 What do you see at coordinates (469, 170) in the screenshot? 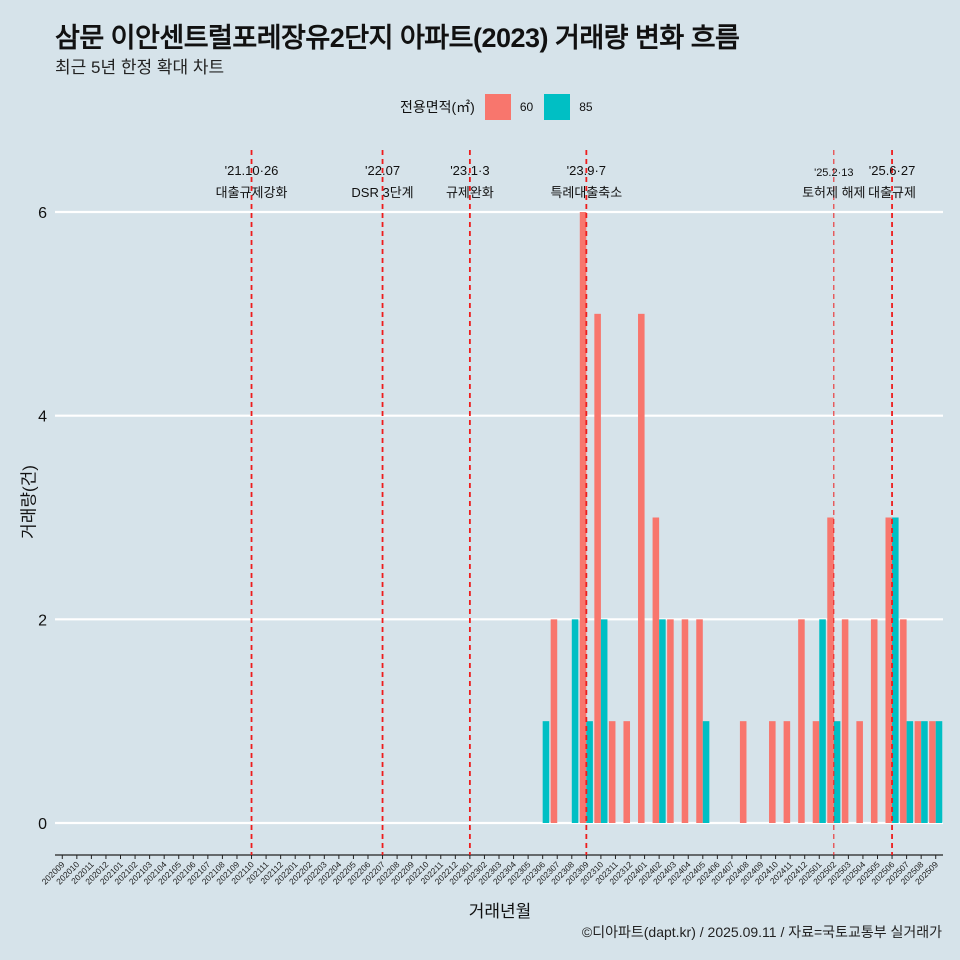
I see `event-date-label: '23.1·3` at bounding box center [469, 170].